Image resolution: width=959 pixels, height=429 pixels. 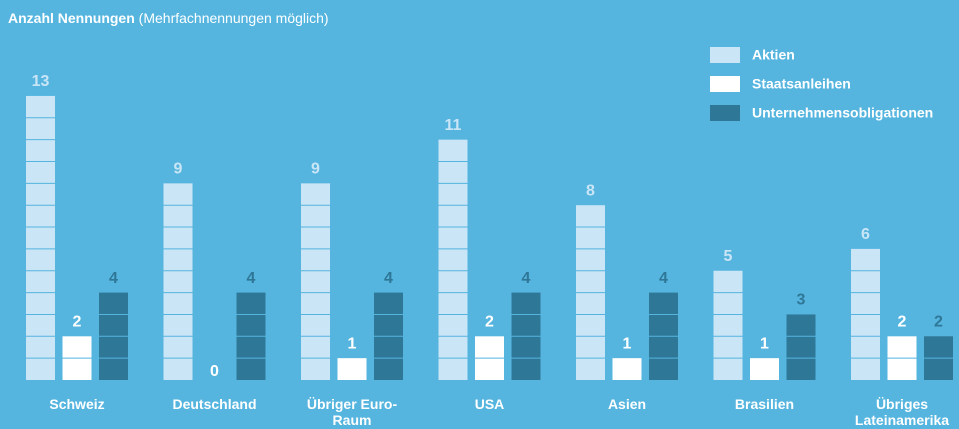 I want to click on value-label: 6, so click(x=865, y=234).